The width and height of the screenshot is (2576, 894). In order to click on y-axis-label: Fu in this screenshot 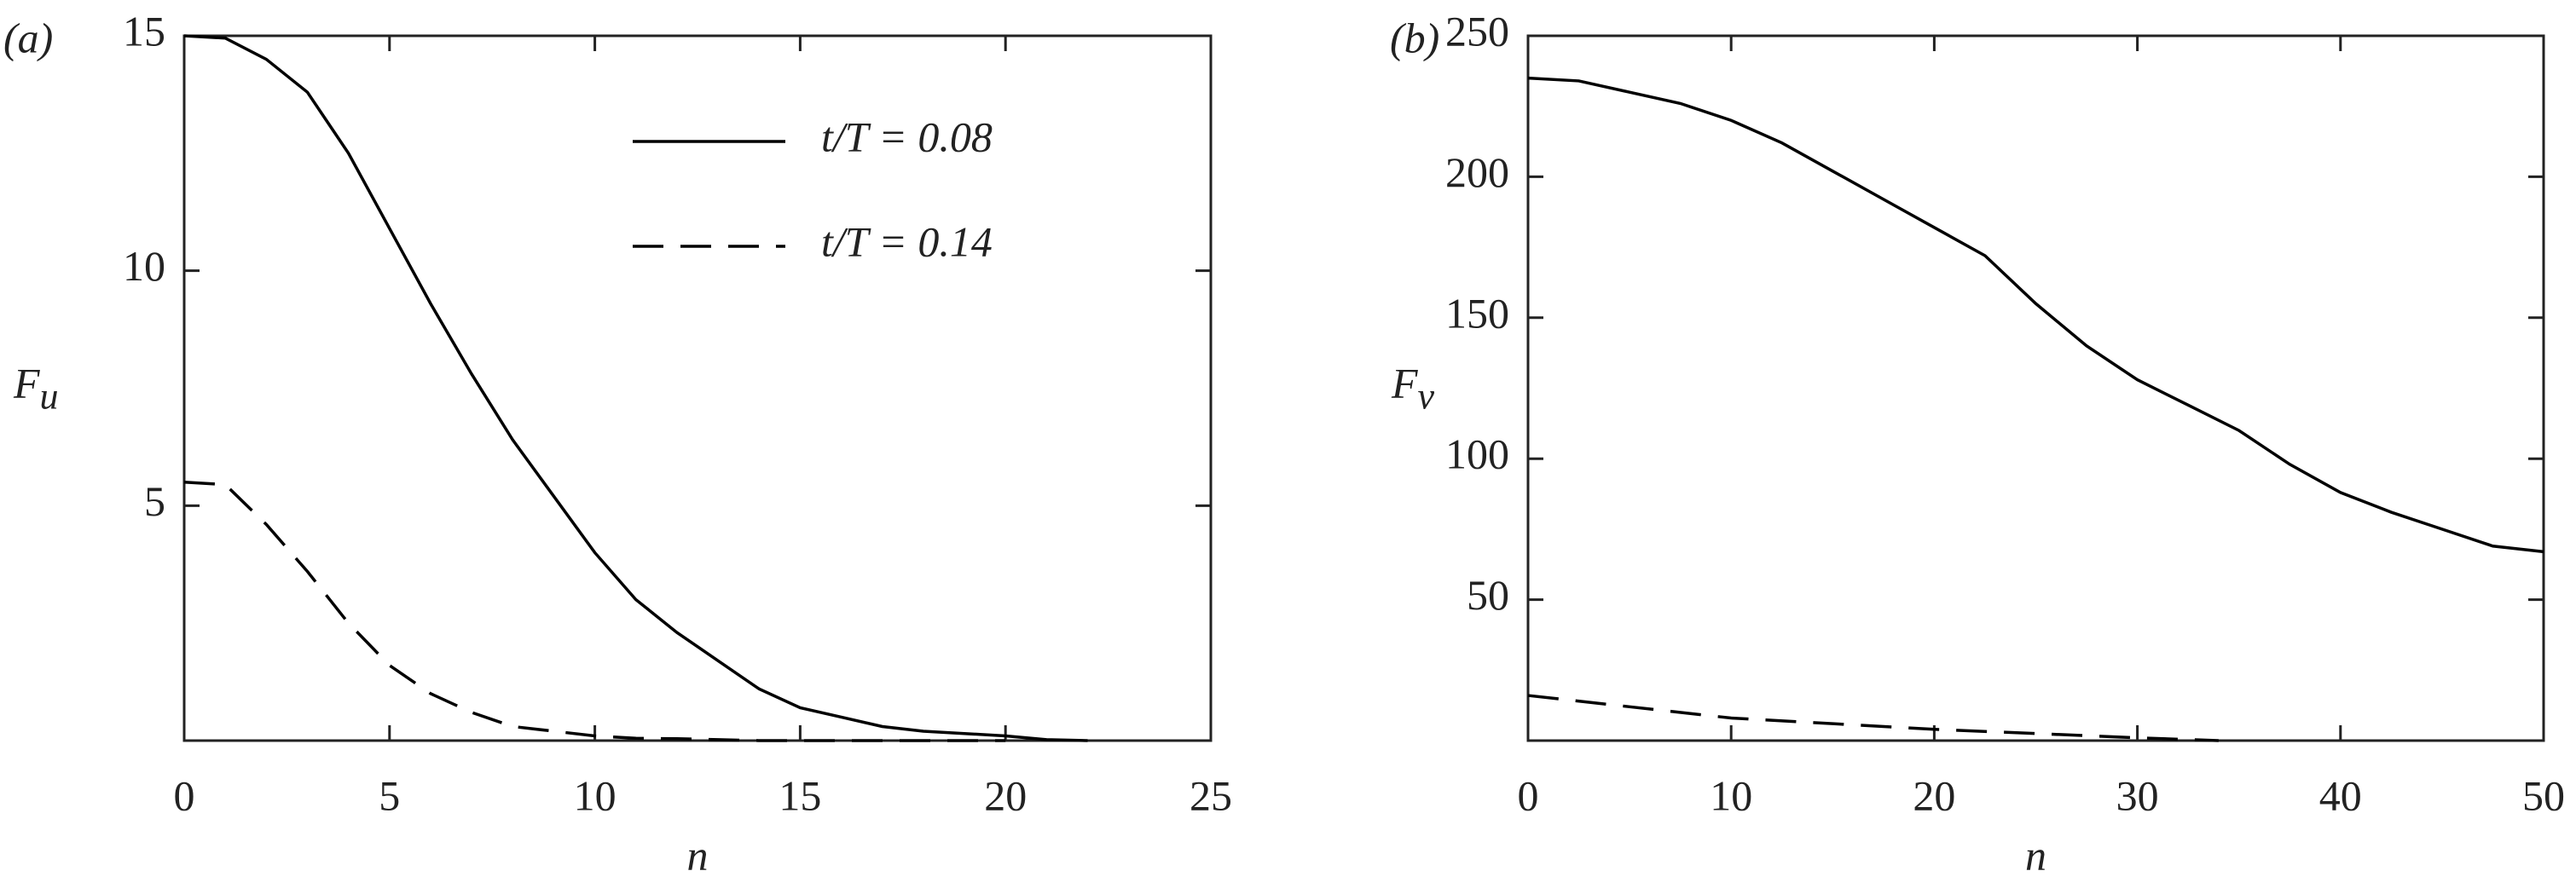, I will do `click(36, 389)`.